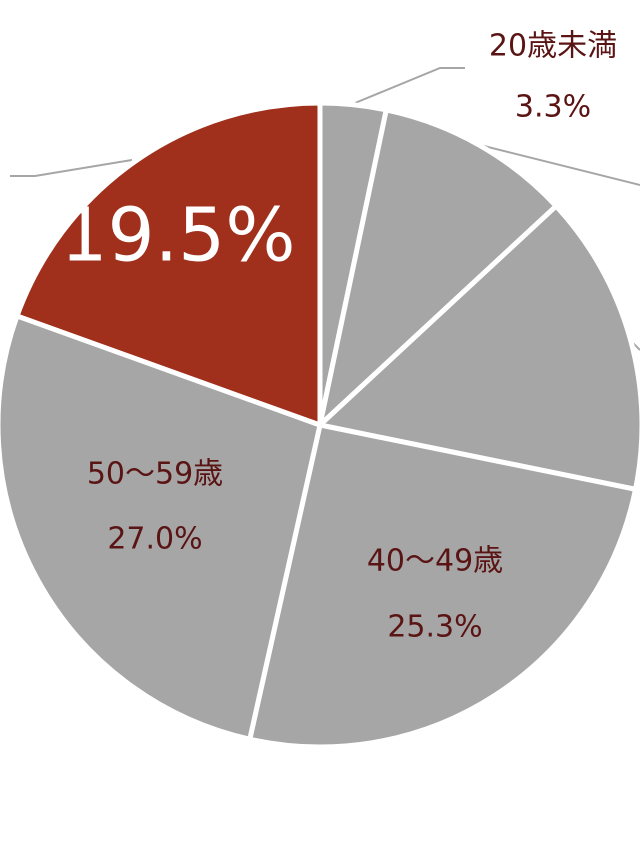  What do you see at coordinates (553, 107) in the screenshot?
I see `value-label: 3.3%` at bounding box center [553, 107].